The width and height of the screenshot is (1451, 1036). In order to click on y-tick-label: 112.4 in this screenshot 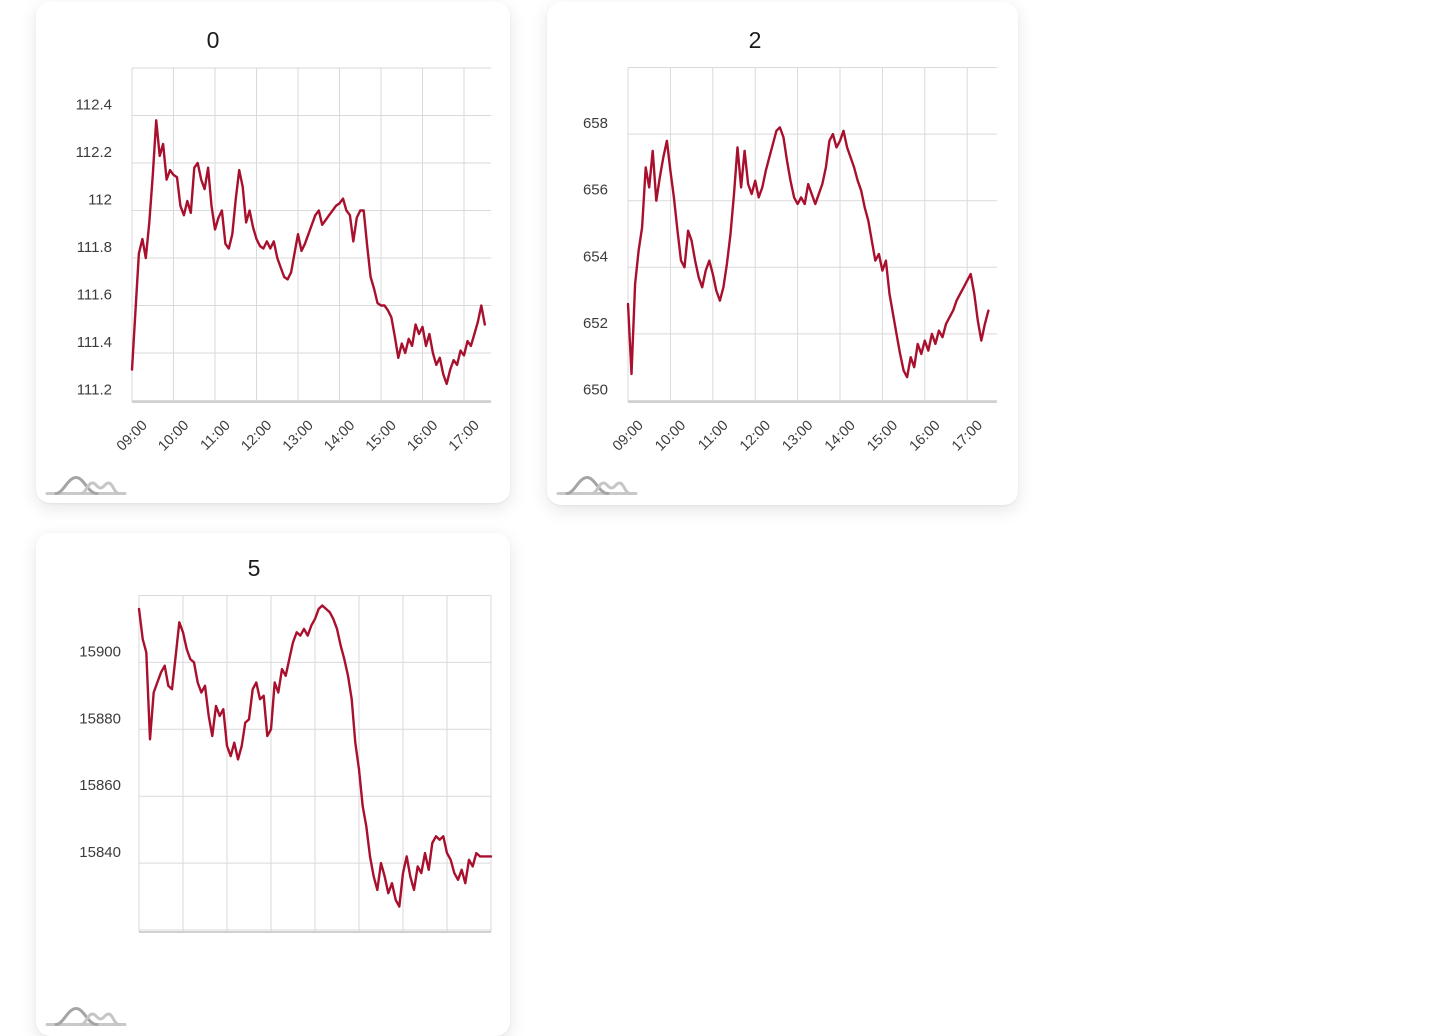, I will do `click(94, 105)`.